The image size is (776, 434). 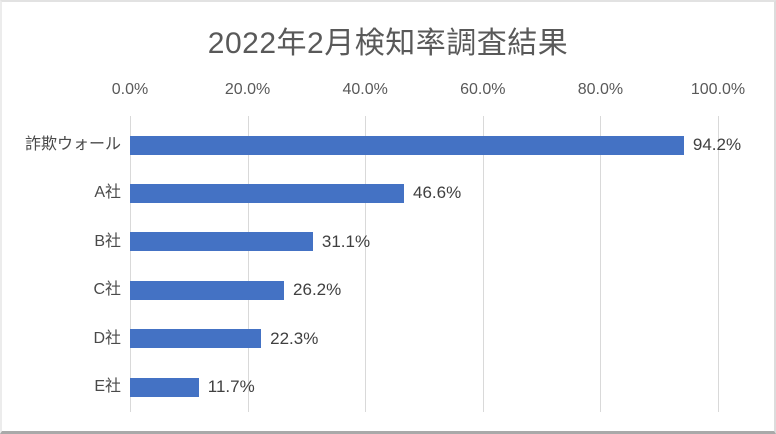 What do you see at coordinates (388, 43) in the screenshot?
I see `chart-title: 2022年2月検知率調査結果` at bounding box center [388, 43].